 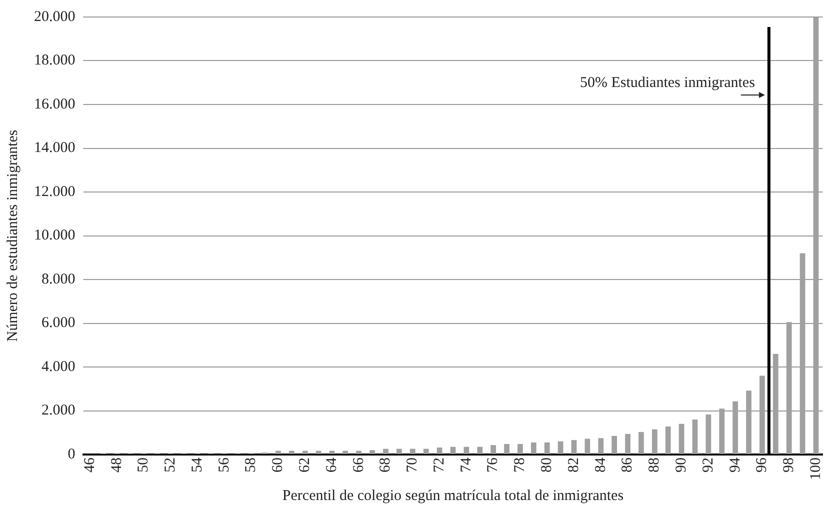 What do you see at coordinates (358, 464) in the screenshot?
I see `x-tick-label: 66` at bounding box center [358, 464].